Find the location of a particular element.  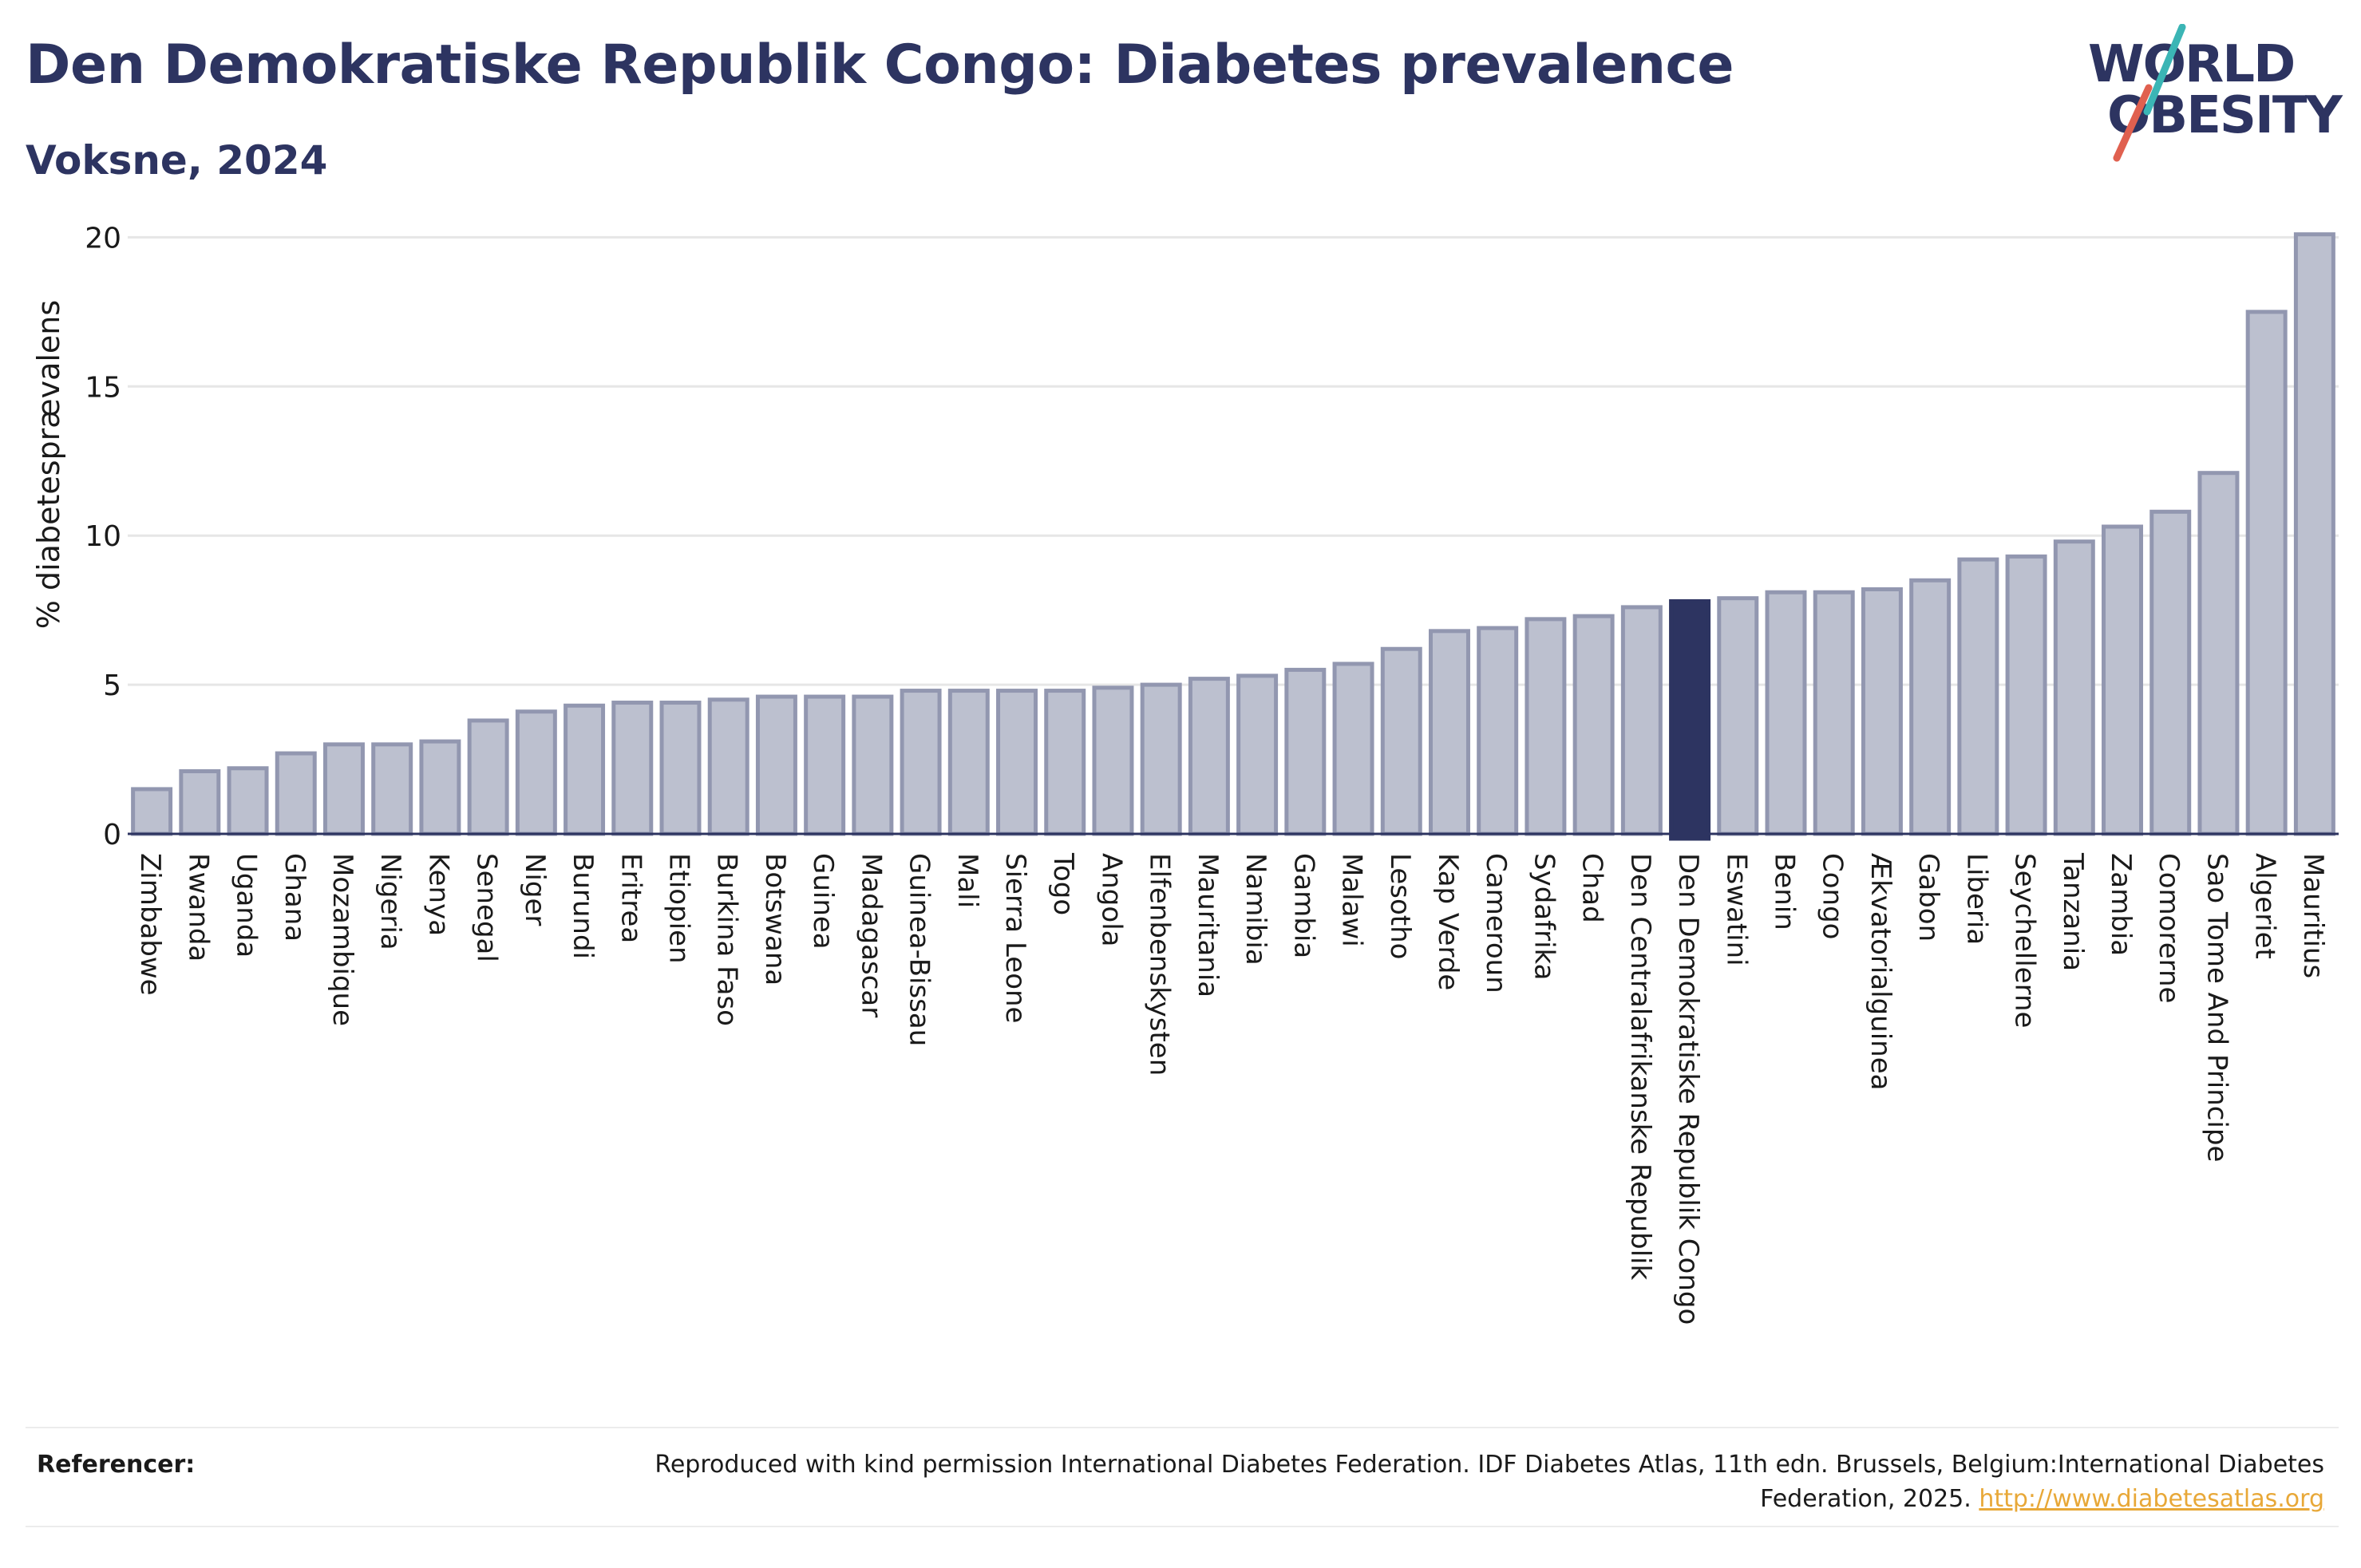

y-tick-label: 5 is located at coordinates (112, 685).